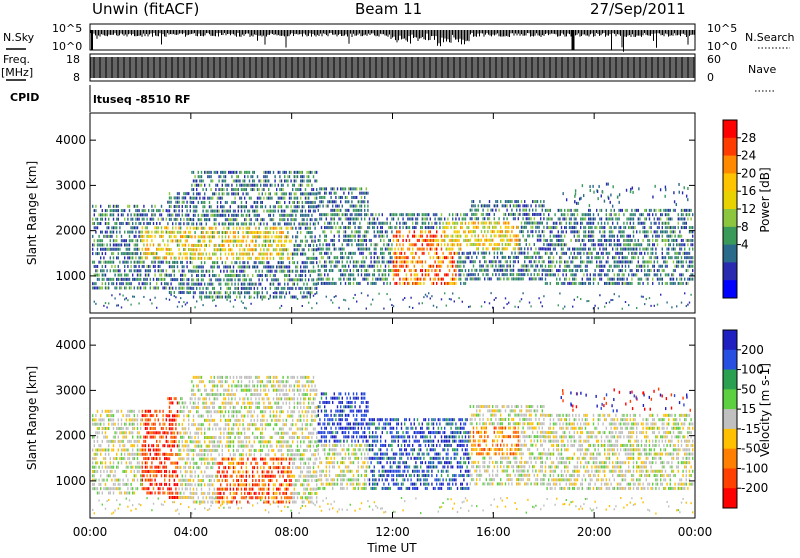 The height and width of the screenshot is (558, 800). Describe the element at coordinates (24, 97) in the screenshot. I see `cpid-label: CPID` at that location.